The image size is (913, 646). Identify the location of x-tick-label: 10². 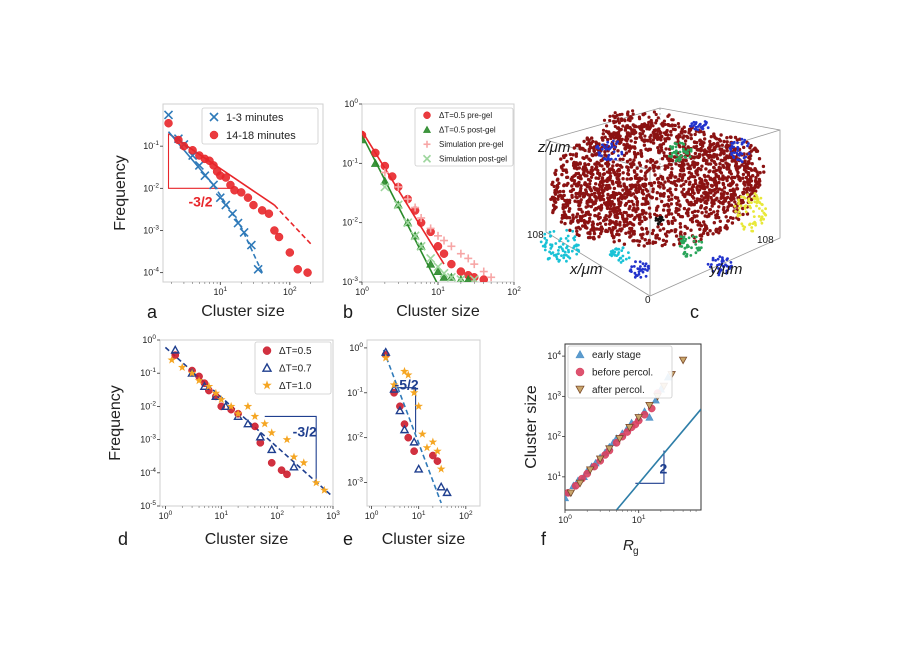
(277, 515).